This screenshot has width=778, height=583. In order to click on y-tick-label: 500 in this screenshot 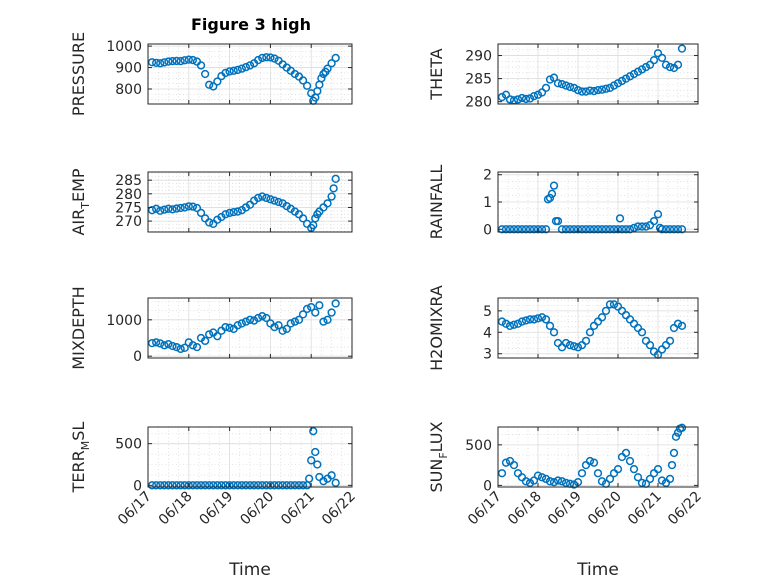, I will do `click(128, 445)`.